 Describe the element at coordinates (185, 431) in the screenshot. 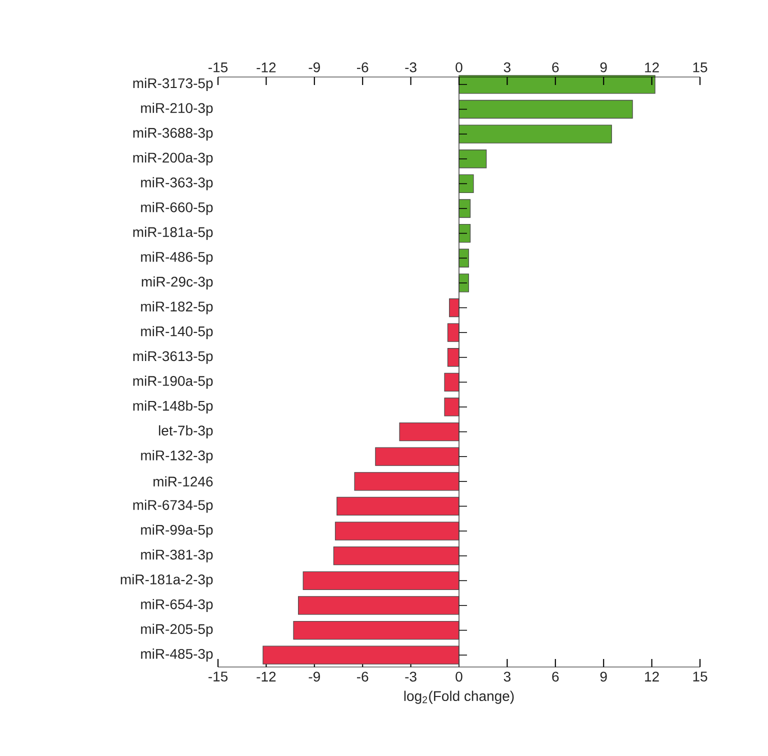

I see `y-tick-label: let-7b-3p` at that location.